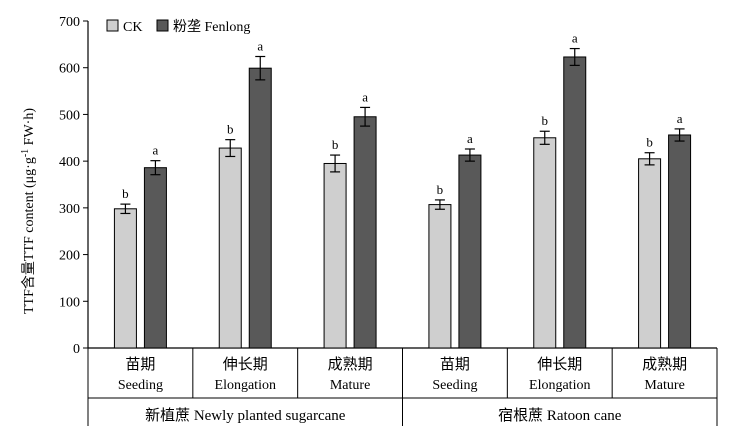 The height and width of the screenshot is (438, 734). What do you see at coordinates (76, 349) in the screenshot?
I see `y-tick-label: 0` at bounding box center [76, 349].